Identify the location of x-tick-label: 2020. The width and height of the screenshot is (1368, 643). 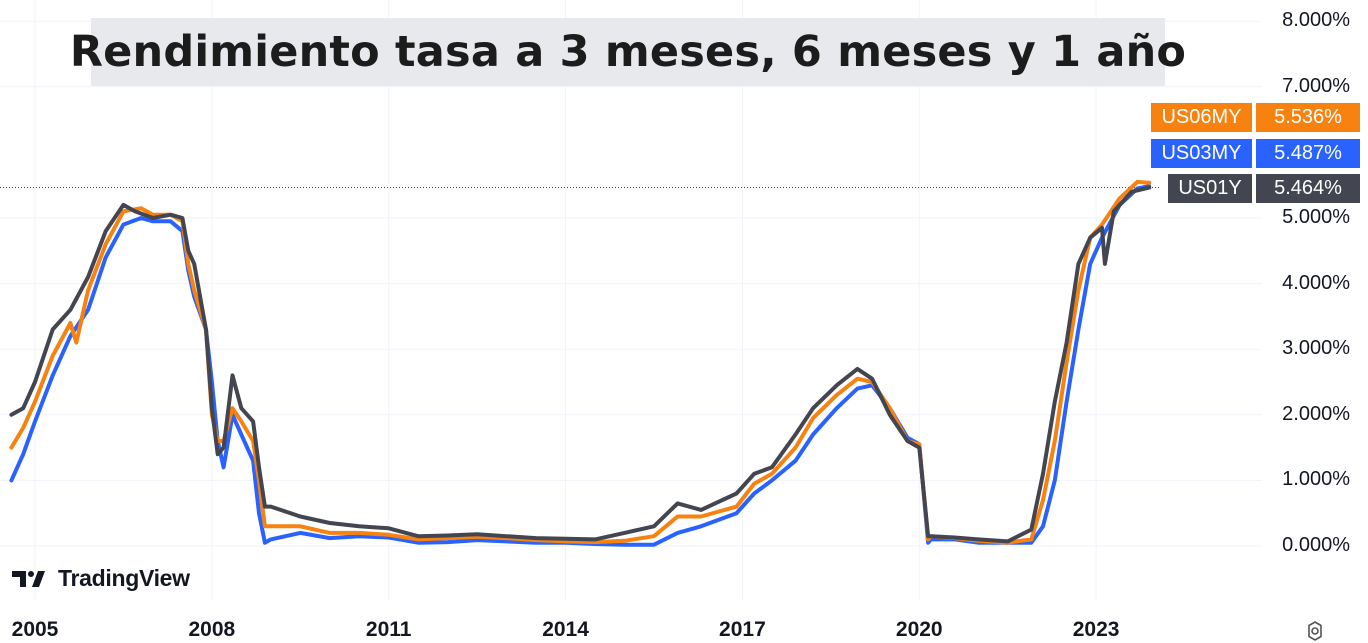
(919, 629).